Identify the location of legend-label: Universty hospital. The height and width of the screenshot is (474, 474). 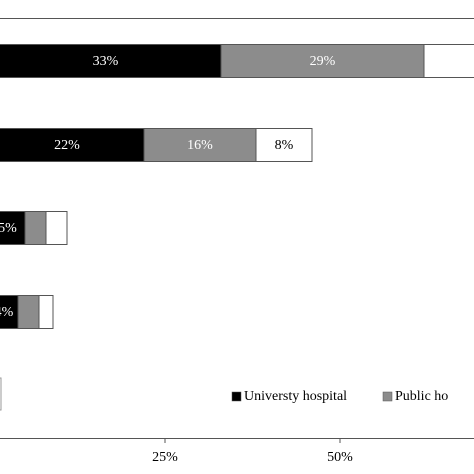
(295, 396).